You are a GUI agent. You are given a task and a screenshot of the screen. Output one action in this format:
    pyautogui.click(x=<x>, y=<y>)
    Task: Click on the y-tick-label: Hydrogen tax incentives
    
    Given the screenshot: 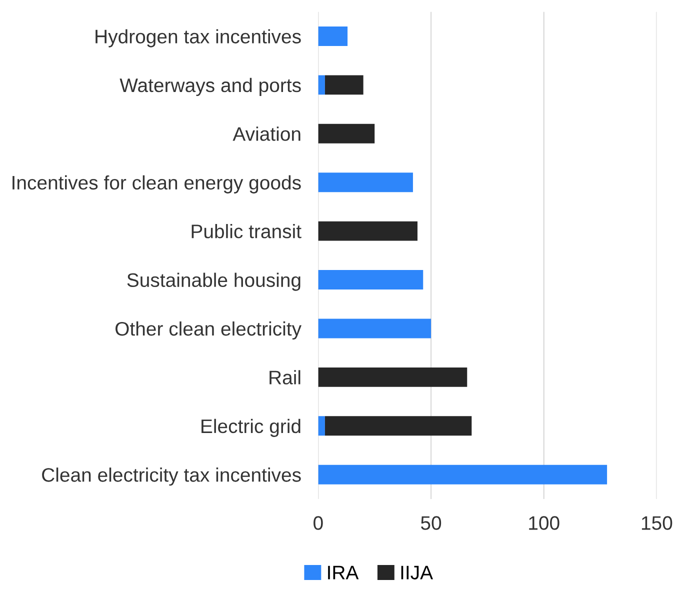 What is the action you would take?
    pyautogui.click(x=198, y=38)
    